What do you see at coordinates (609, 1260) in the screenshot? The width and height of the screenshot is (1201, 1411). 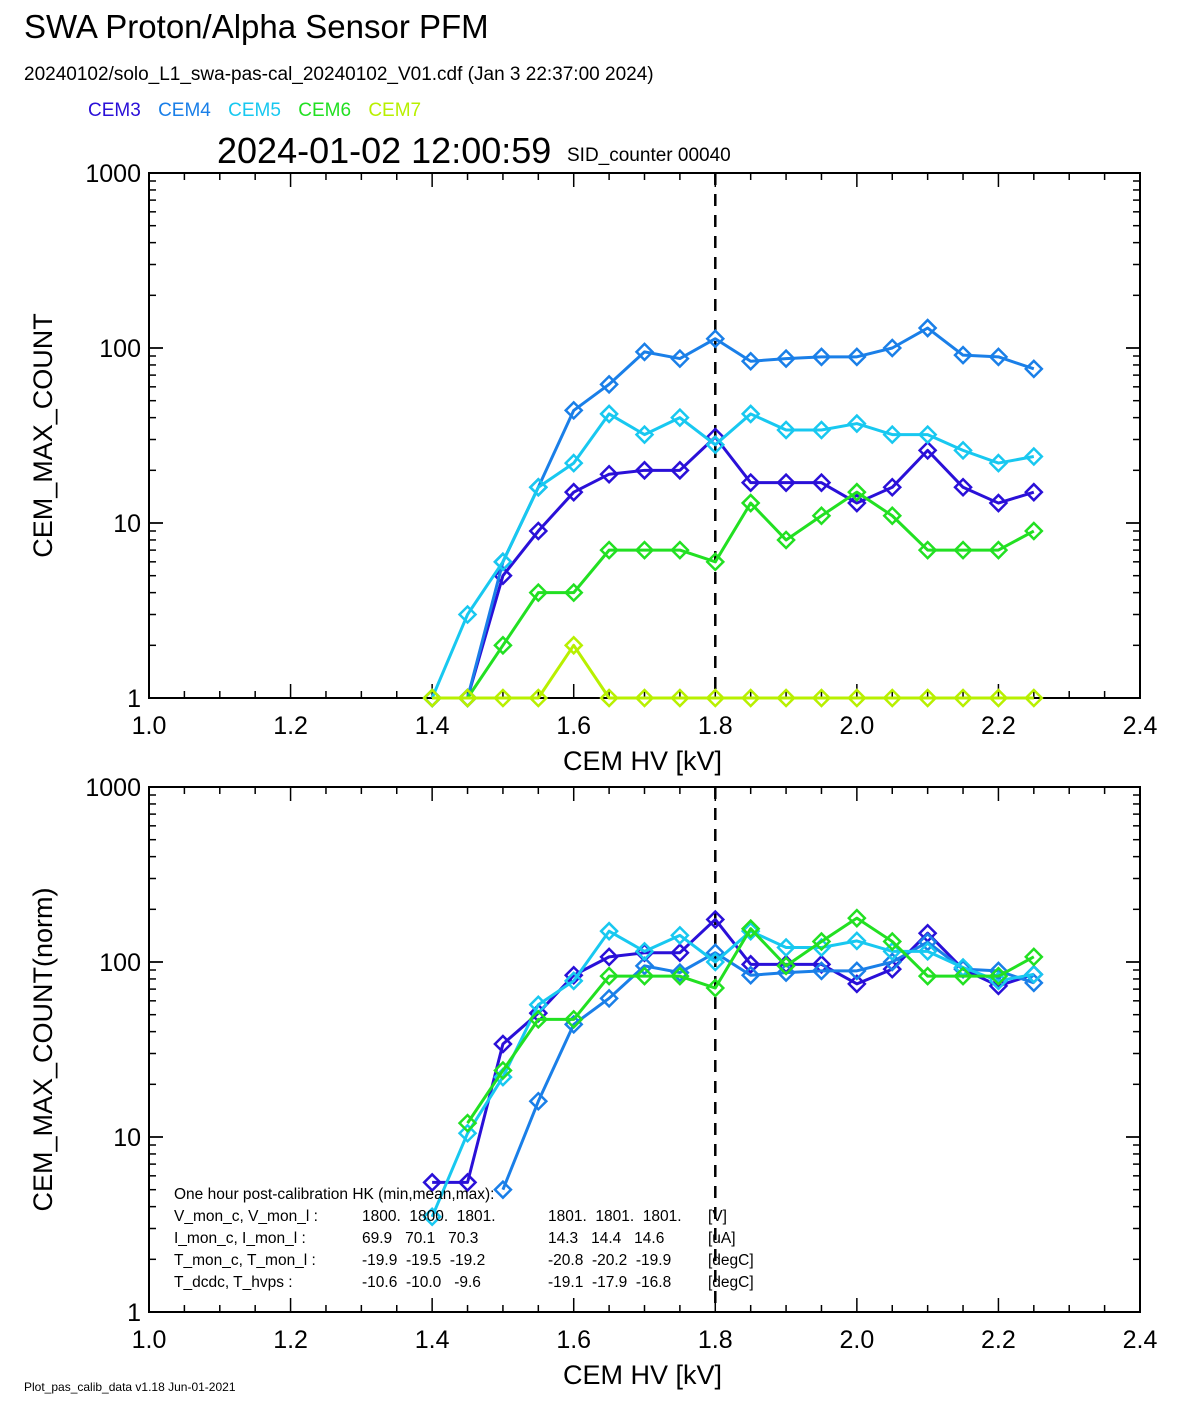 I see `hk-row-l-values: -20.8 -20.2 -19.9` at bounding box center [609, 1260].